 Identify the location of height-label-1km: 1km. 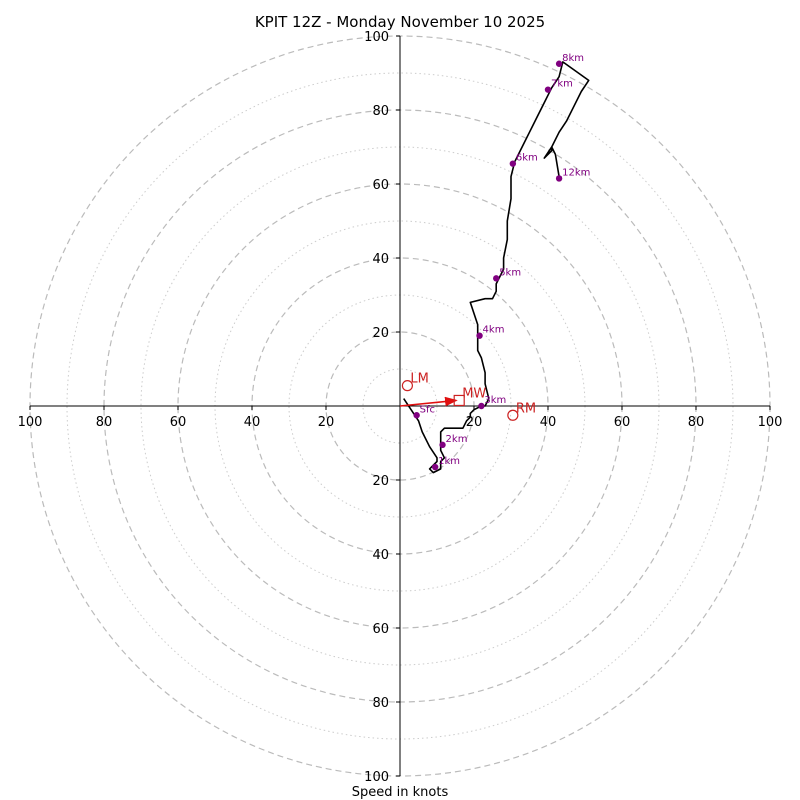
(449, 461).